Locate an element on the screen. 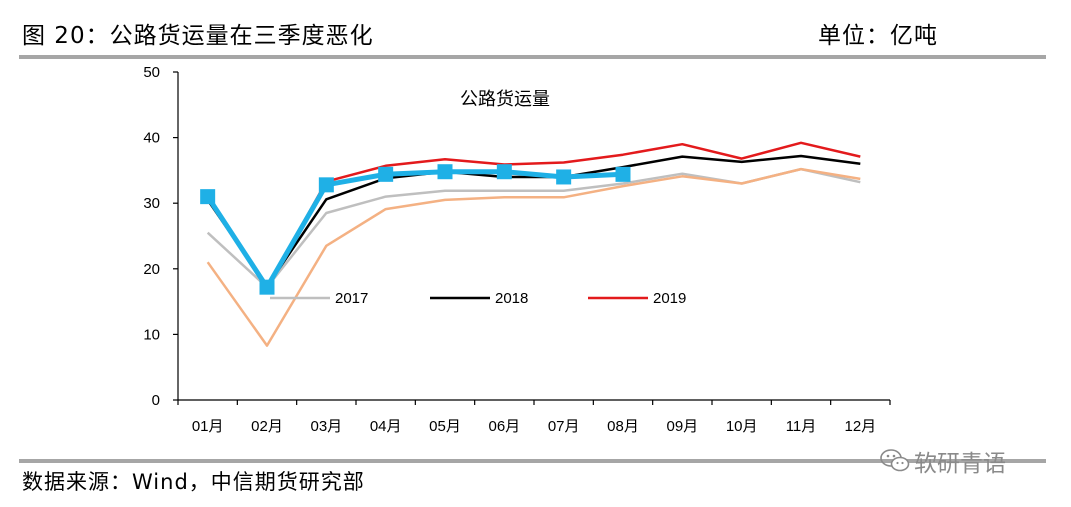  watermark-text: 软研青语 is located at coordinates (960, 464).